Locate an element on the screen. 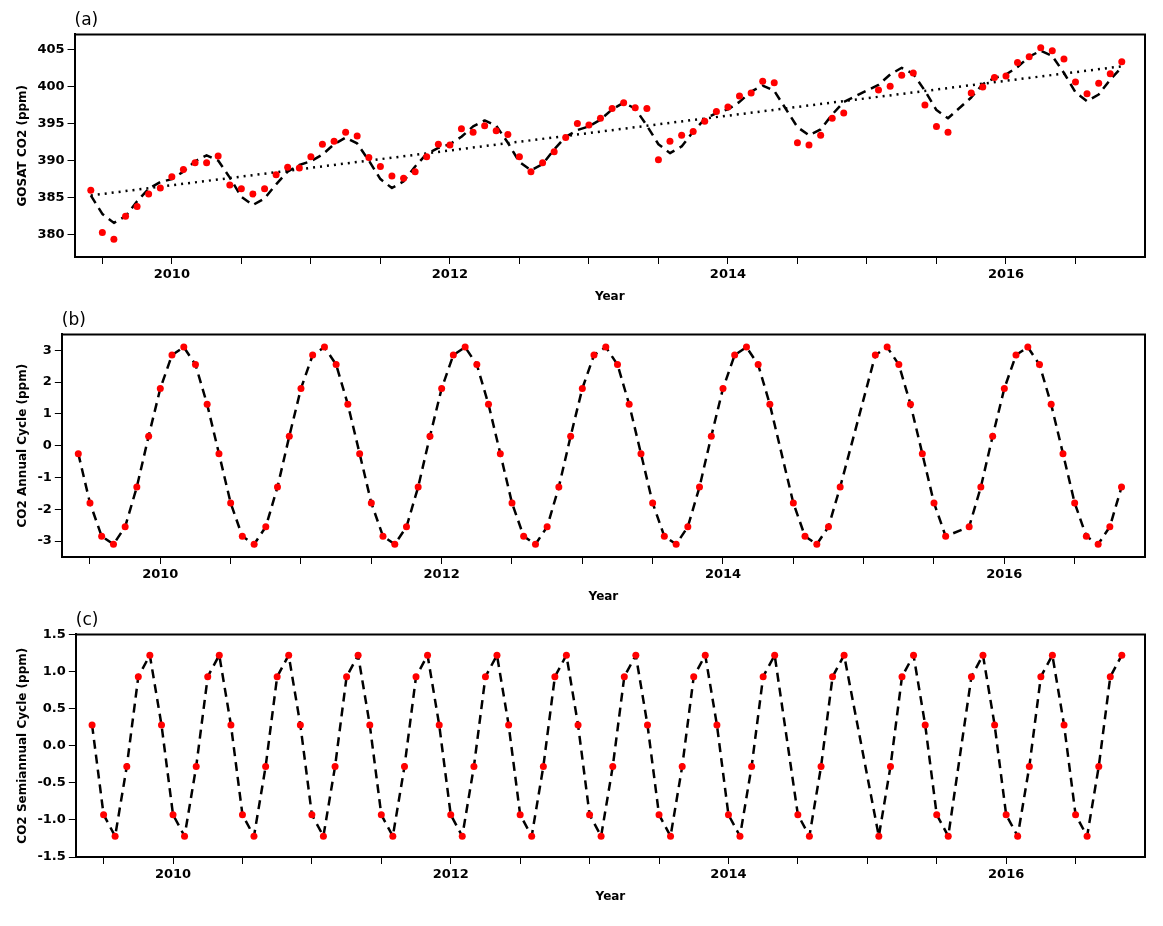 The height and width of the screenshot is (926, 1163). y-tick-label: -1.5 is located at coordinates (51, 856).